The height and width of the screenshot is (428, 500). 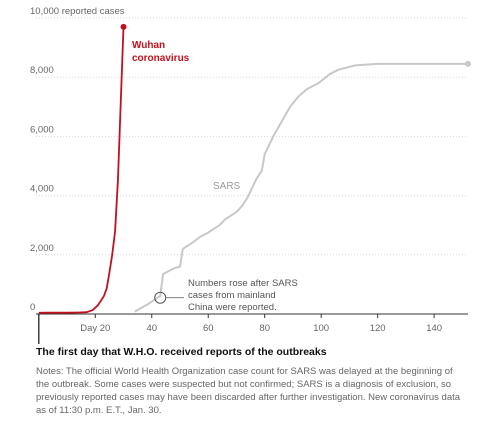 What do you see at coordinates (321, 328) in the screenshot?
I see `x-tick-label: 100` at bounding box center [321, 328].